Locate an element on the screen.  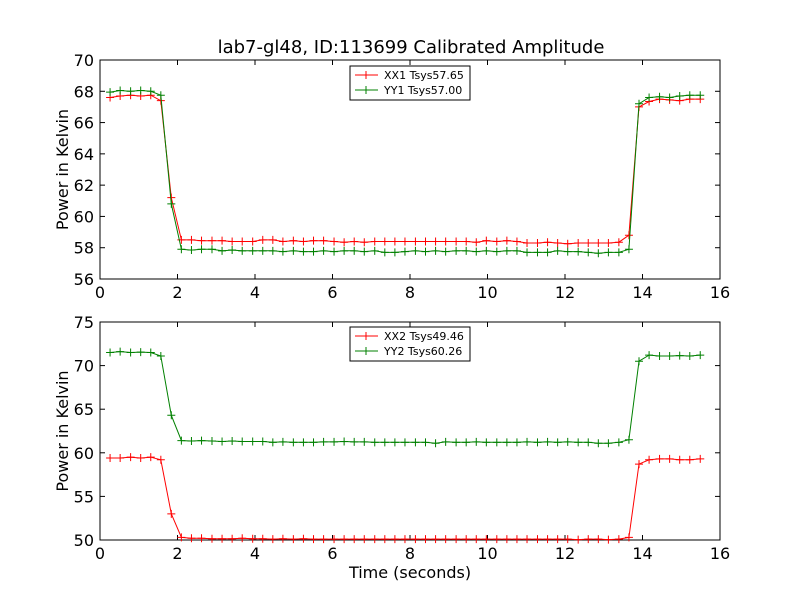
series-line-xx2 is located at coordinates (405, 498).